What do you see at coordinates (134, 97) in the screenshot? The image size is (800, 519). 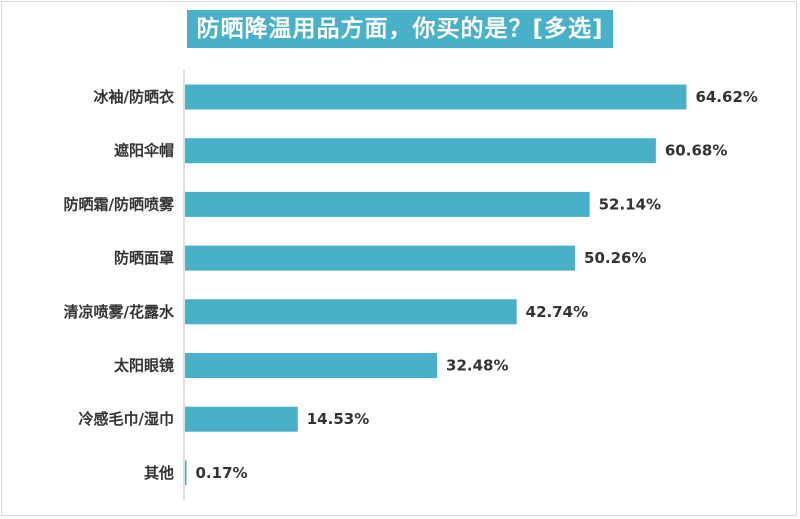 I see `category-label: 冰袖/防晒衣` at bounding box center [134, 97].